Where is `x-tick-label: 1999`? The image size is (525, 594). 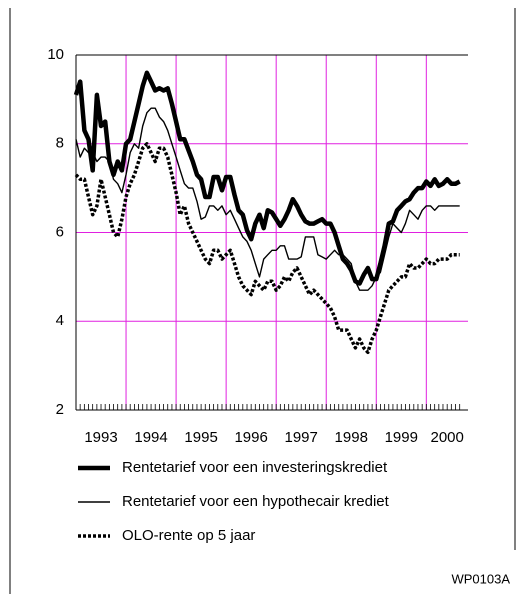
x-tick-label: 1999 is located at coordinates (401, 437).